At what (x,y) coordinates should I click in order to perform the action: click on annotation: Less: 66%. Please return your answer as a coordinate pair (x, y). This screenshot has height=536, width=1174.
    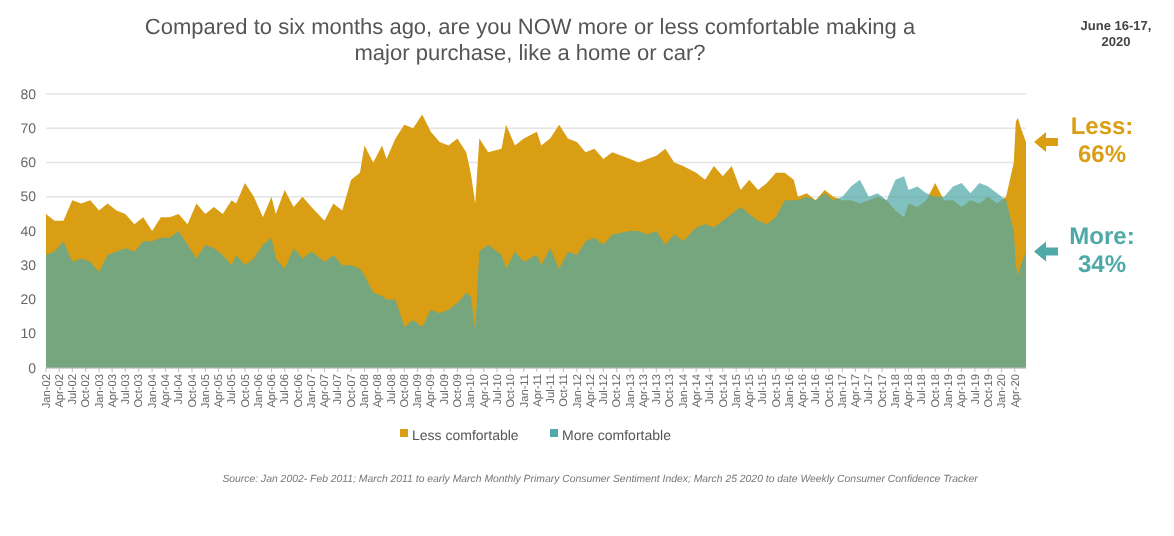
    Looking at the image, I should click on (1102, 139).